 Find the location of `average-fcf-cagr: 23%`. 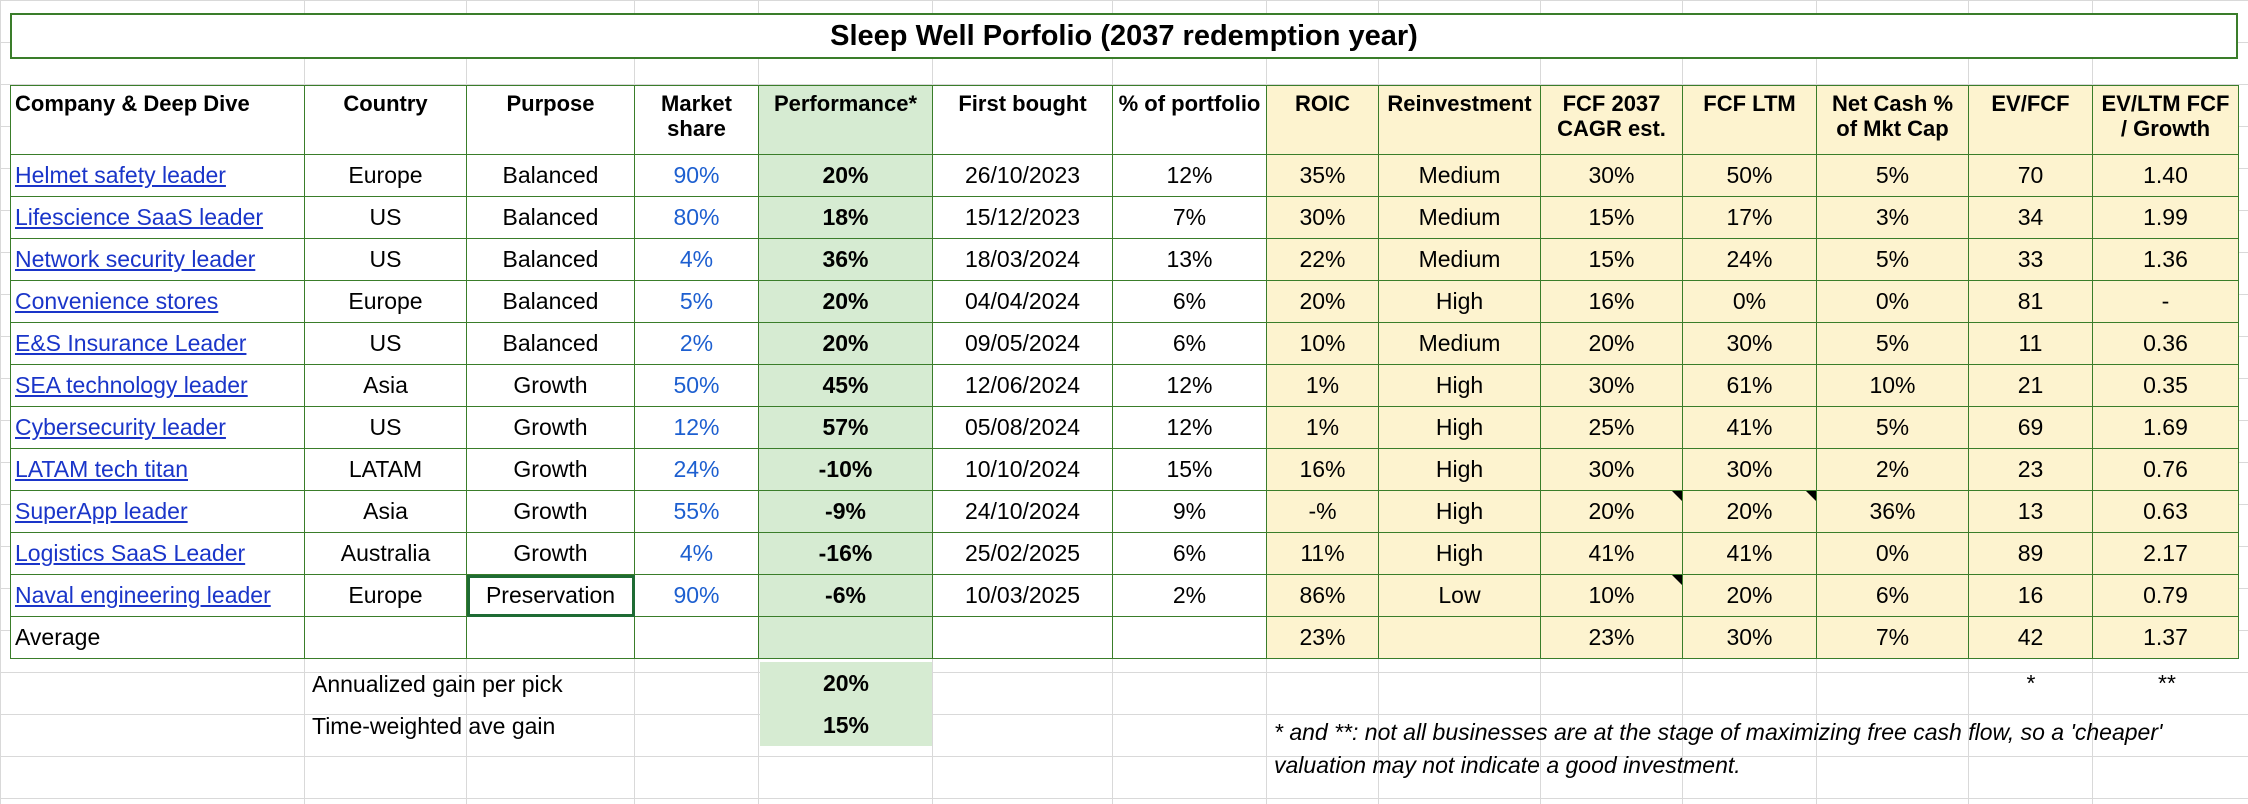

average-fcf-cagr: 23% is located at coordinates (1611, 637).